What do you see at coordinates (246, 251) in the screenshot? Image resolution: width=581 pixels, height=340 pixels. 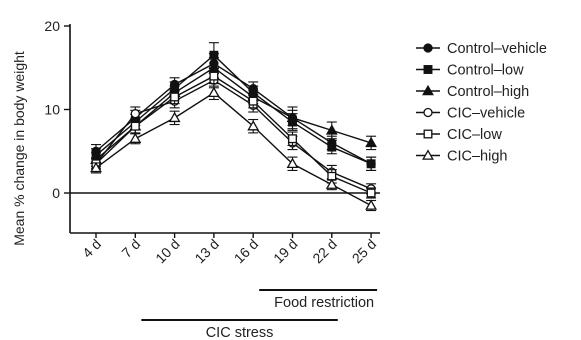 I see `x-tick-label: 16 d` at bounding box center [246, 251].